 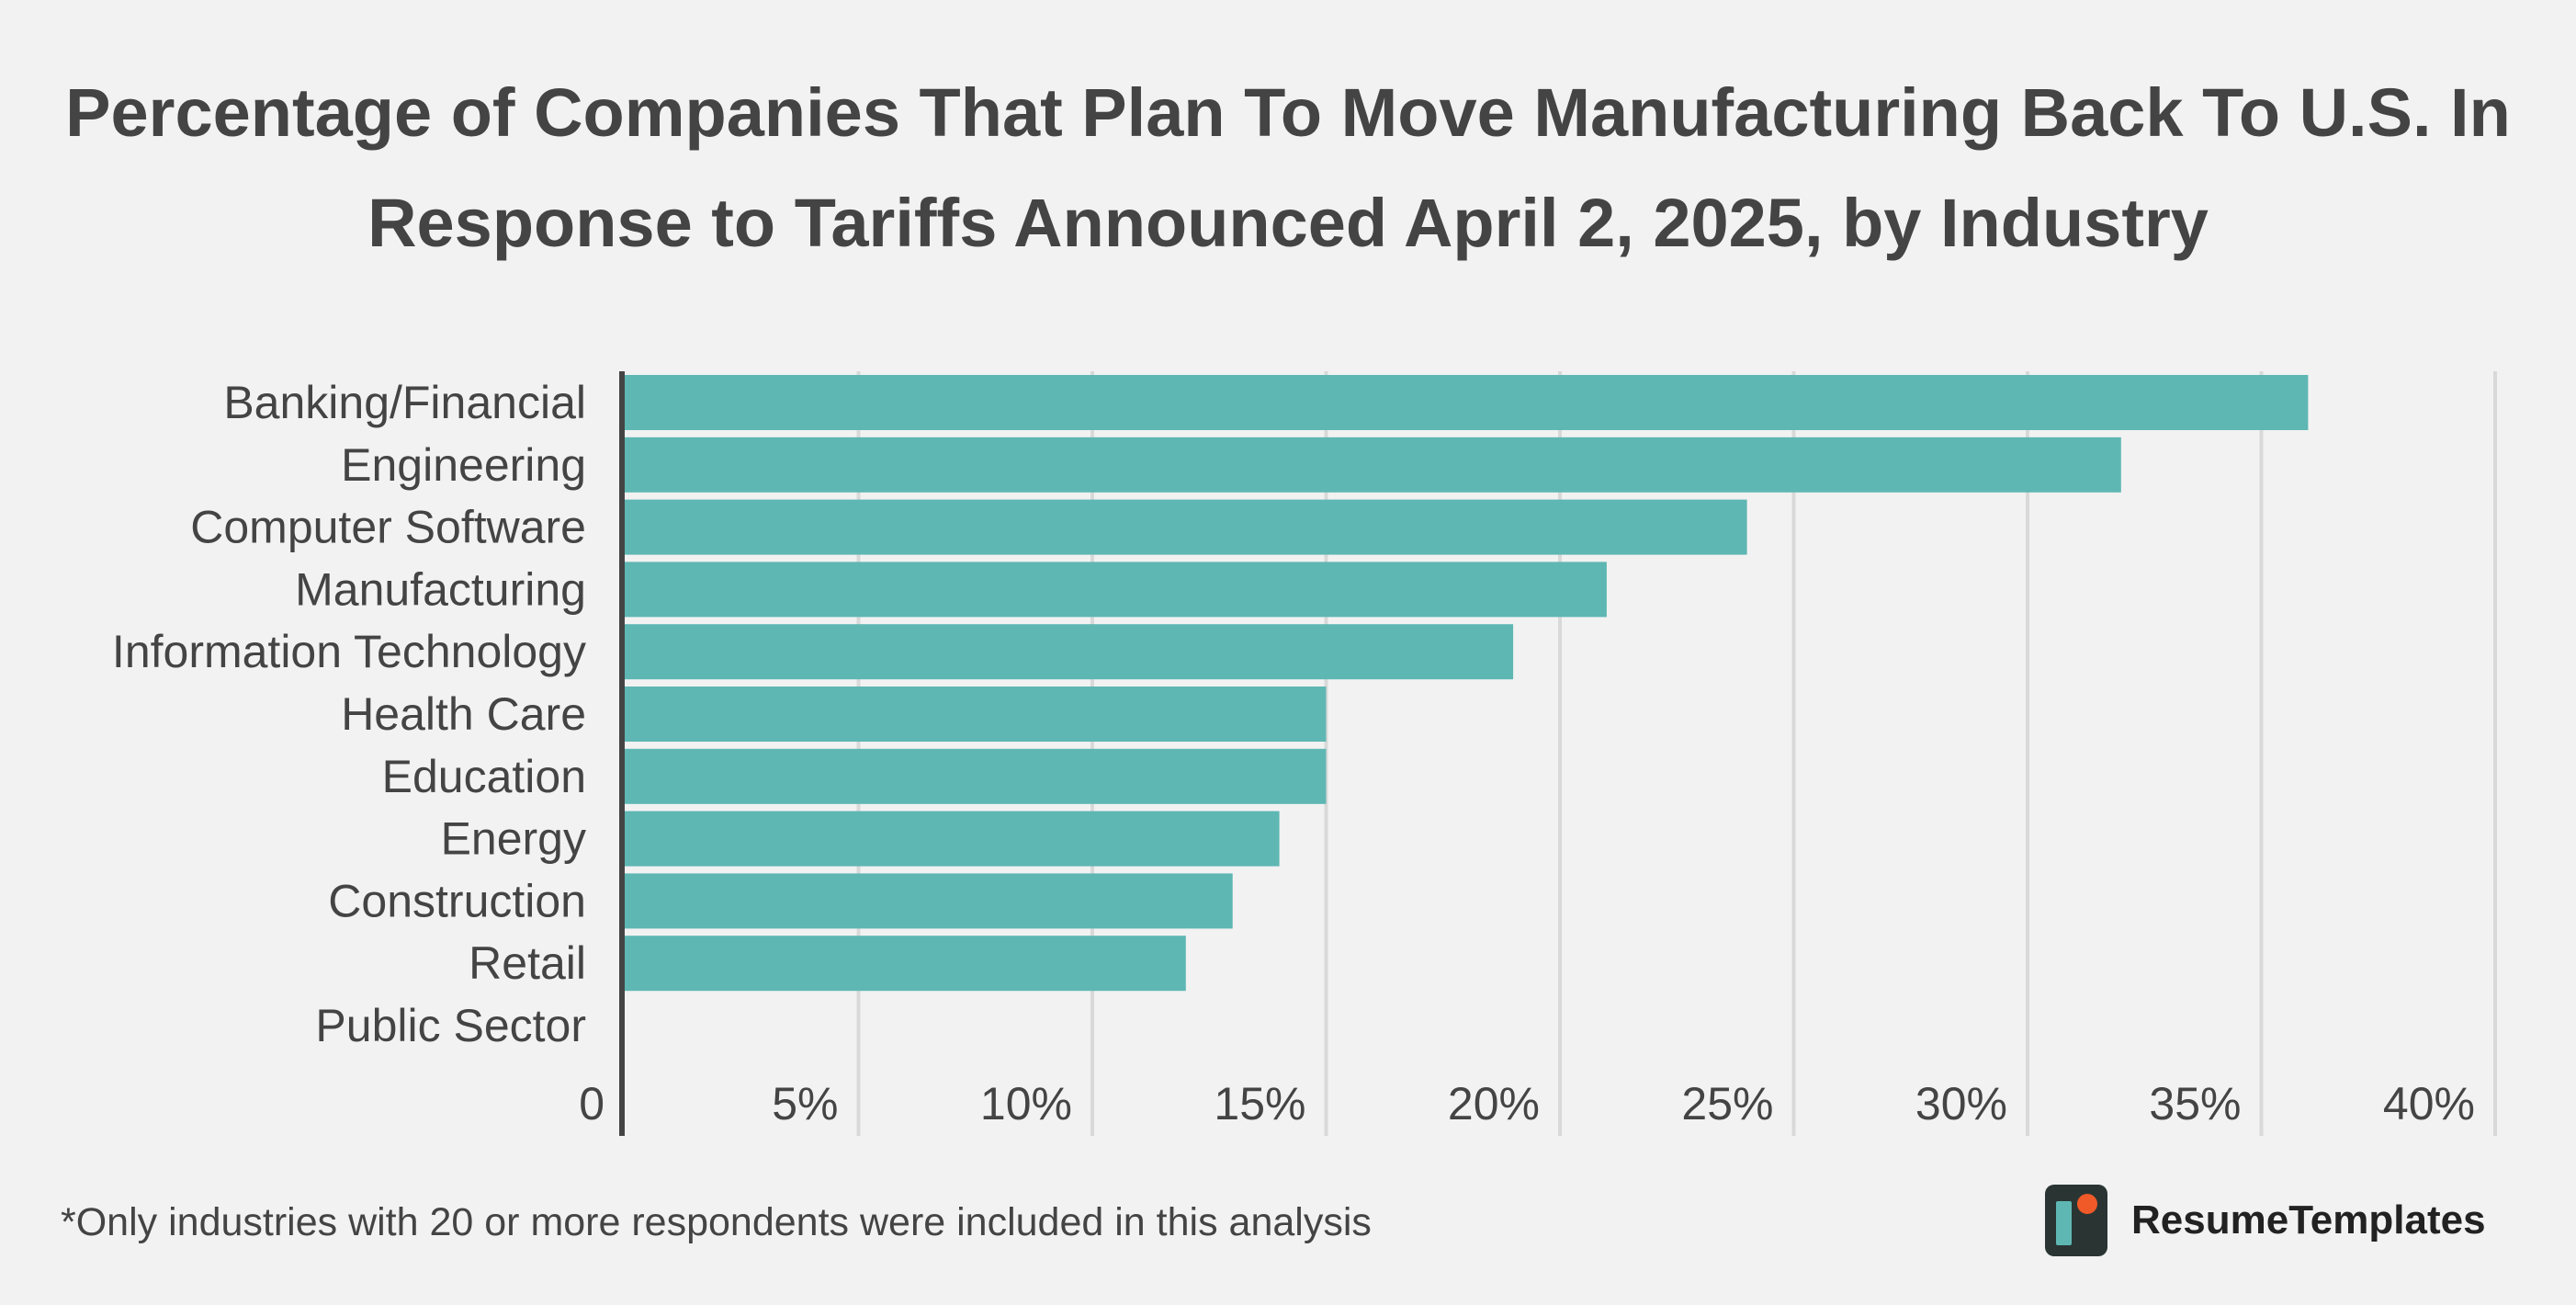 What do you see at coordinates (463, 714) in the screenshot?
I see `category-label-health-care: Health Care` at bounding box center [463, 714].